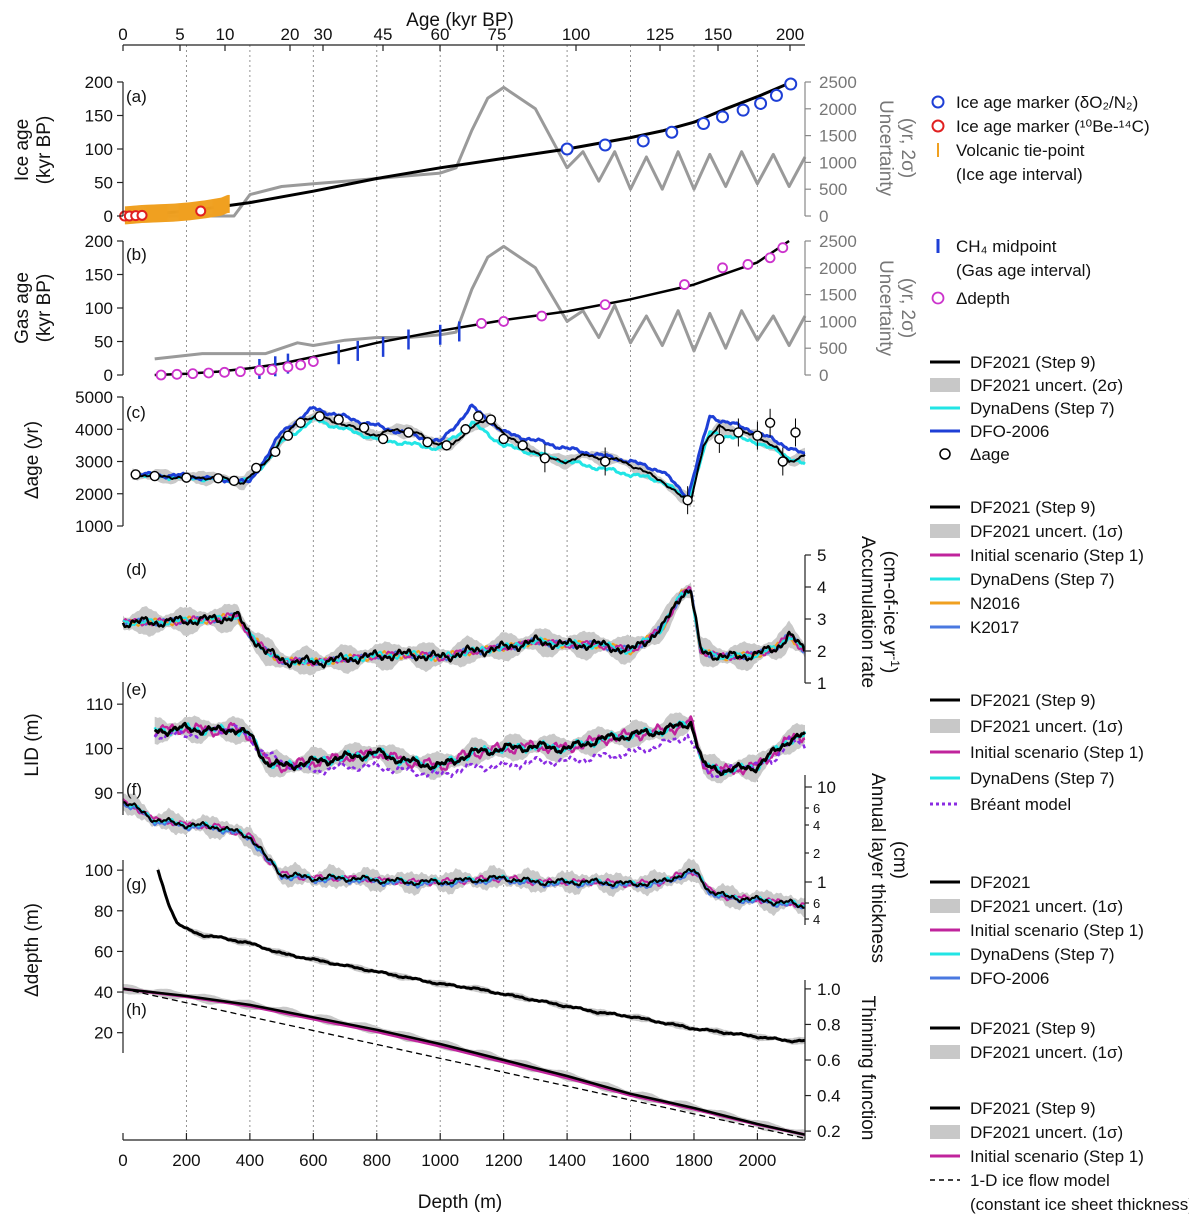  Describe the element at coordinates (821, 619) in the screenshot. I see `right-tick-label-d: 3` at that location.